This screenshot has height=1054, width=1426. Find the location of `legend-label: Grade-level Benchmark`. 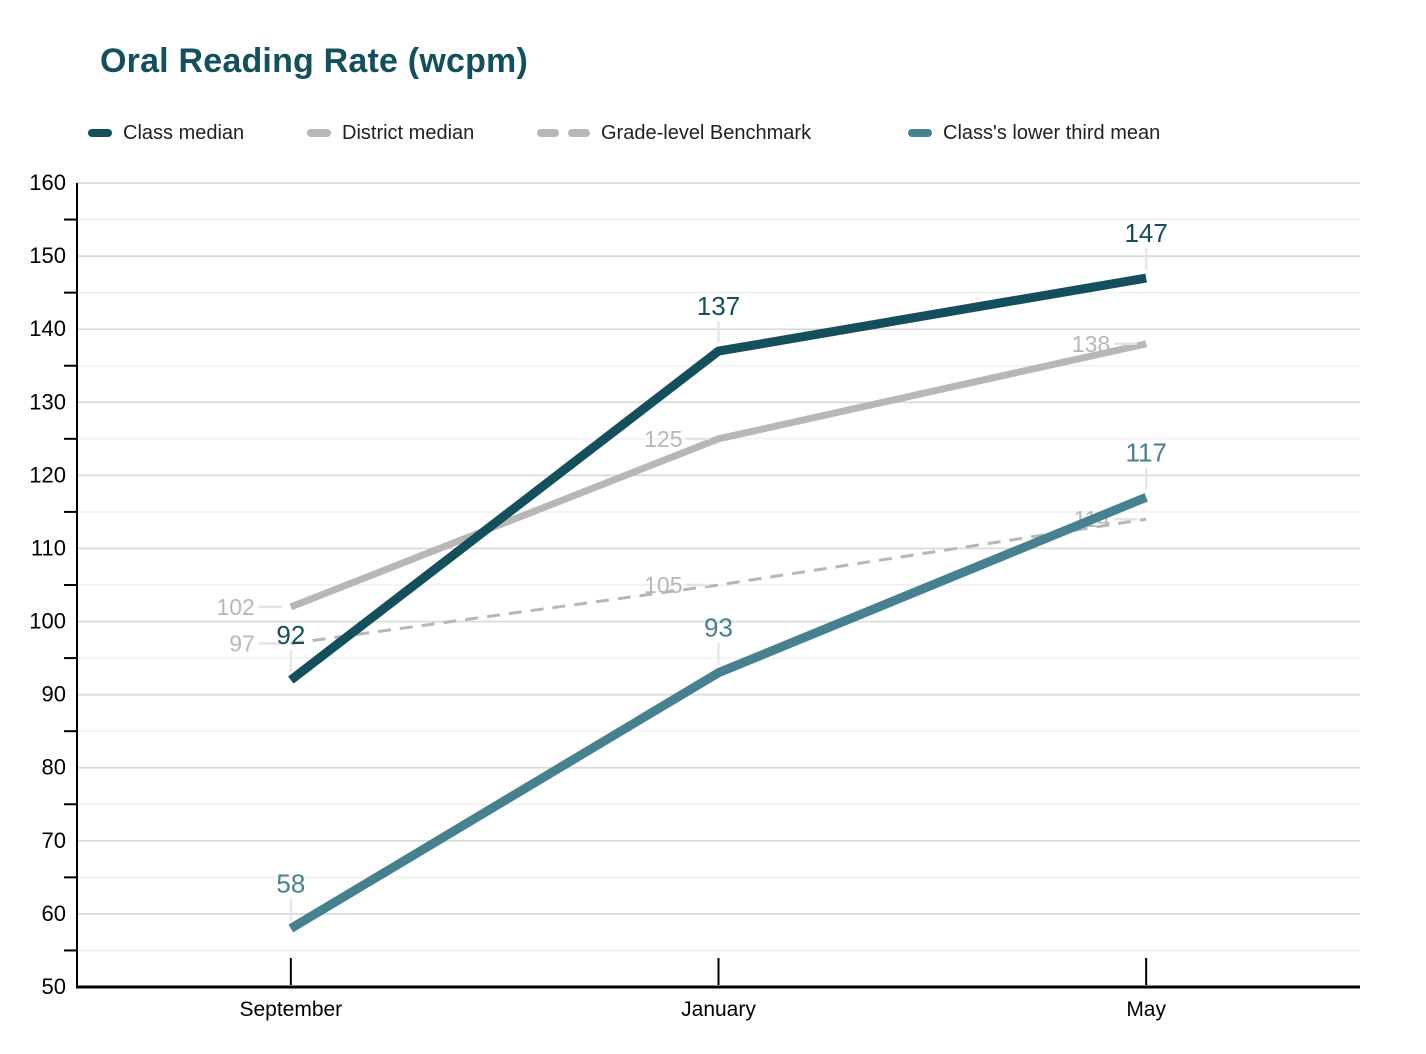

legend-label: Grade-level Benchmark is located at coordinates (706, 132).